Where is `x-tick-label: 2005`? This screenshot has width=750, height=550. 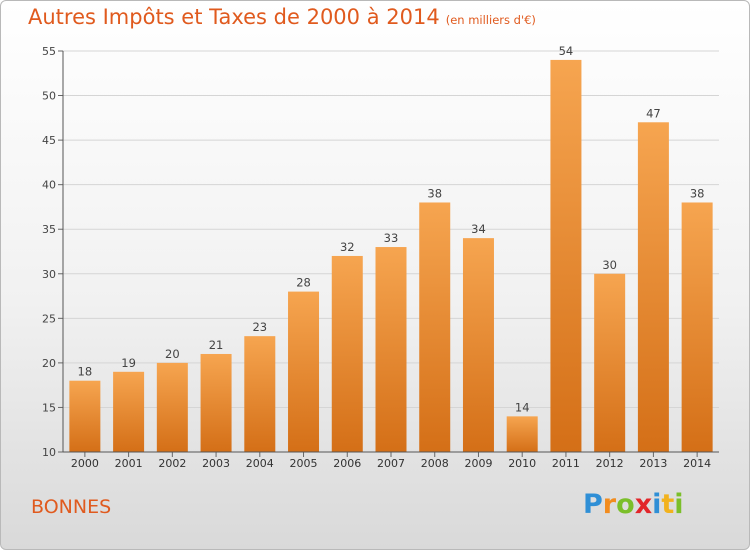
x-tick-label: 2005 is located at coordinates (304, 463).